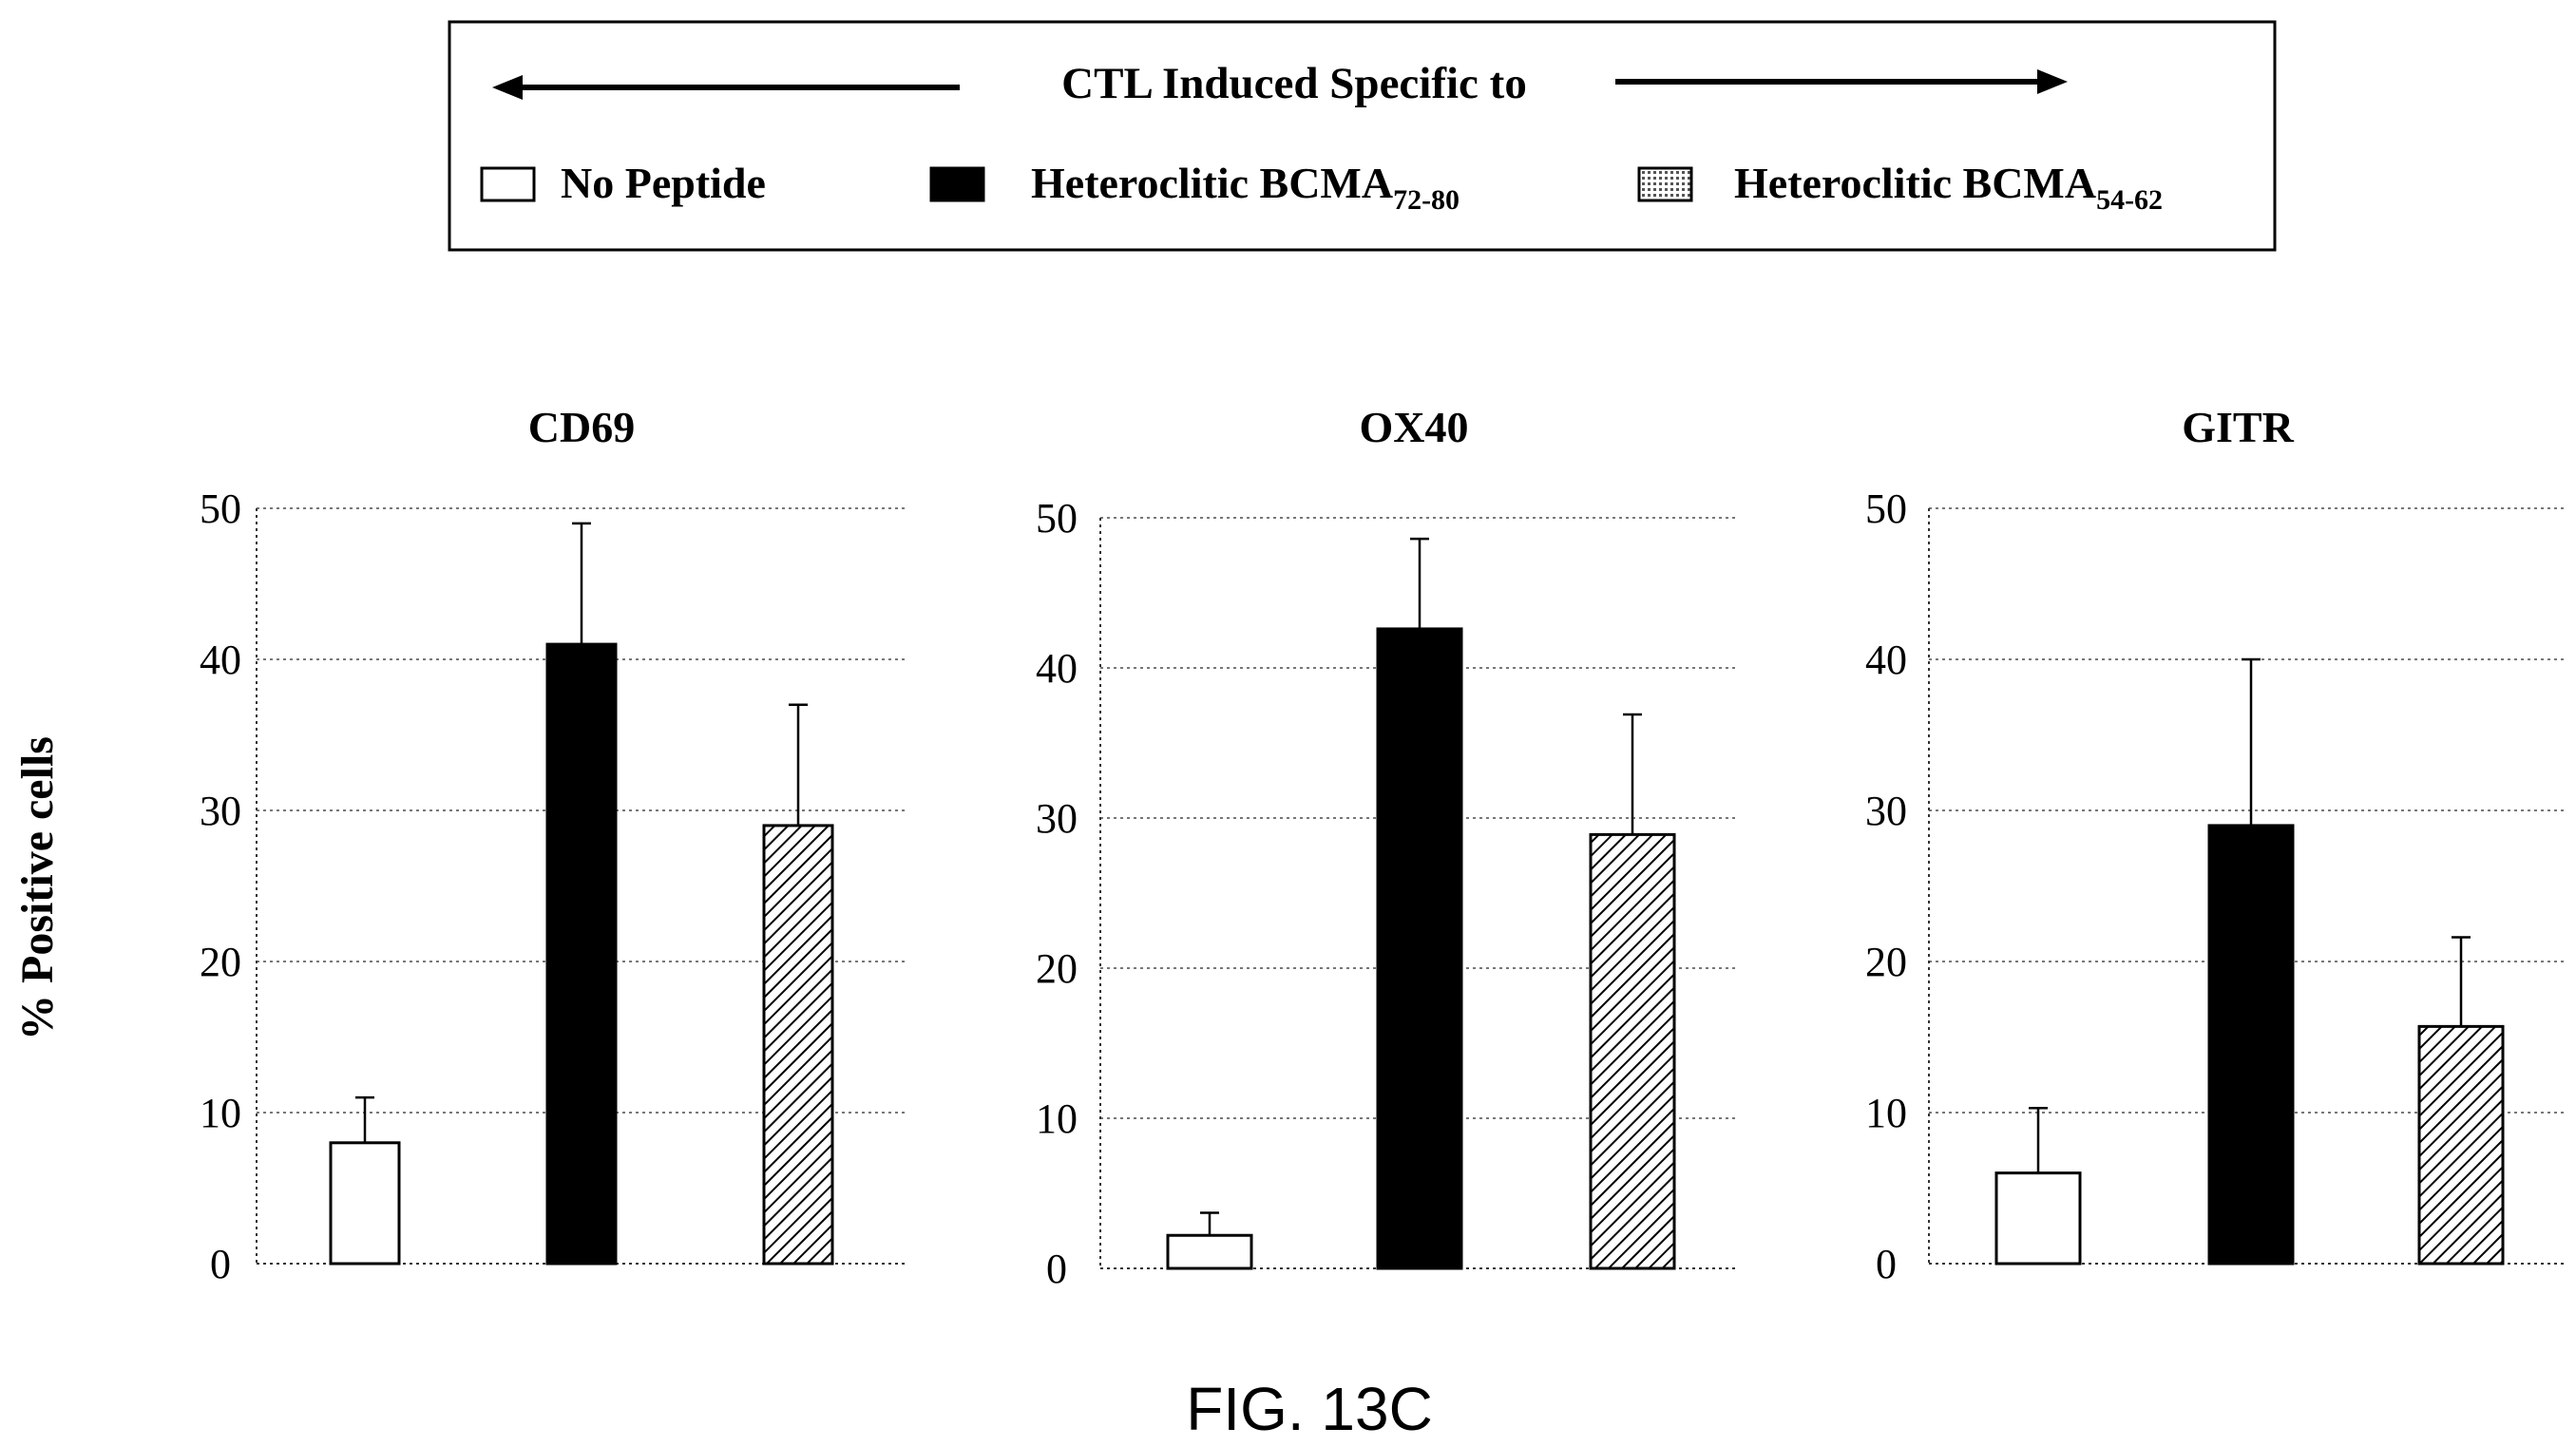 The width and height of the screenshot is (2576, 1447). What do you see at coordinates (1841, 81) in the screenshot?
I see `right-arrow-icon` at bounding box center [1841, 81].